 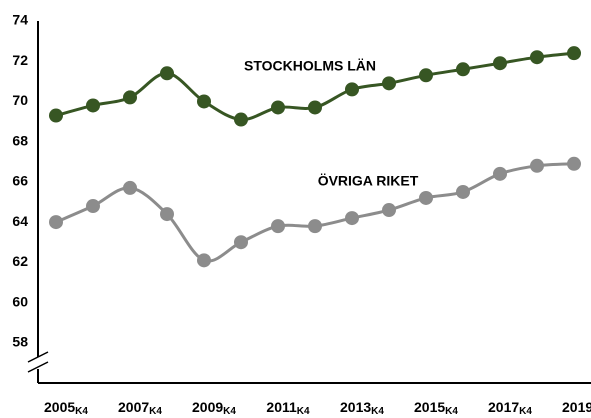 I want to click on x-tick-label: 2005K4, so click(x=66, y=408).